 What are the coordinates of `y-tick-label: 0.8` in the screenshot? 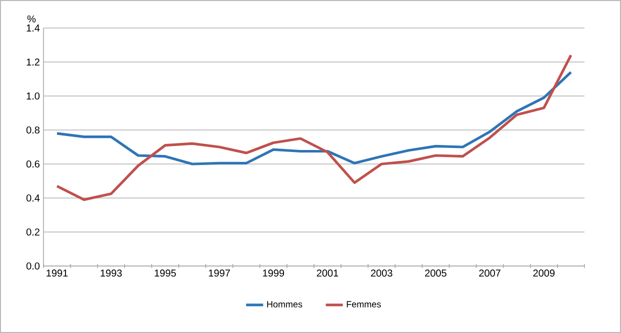 It's located at (33, 130).